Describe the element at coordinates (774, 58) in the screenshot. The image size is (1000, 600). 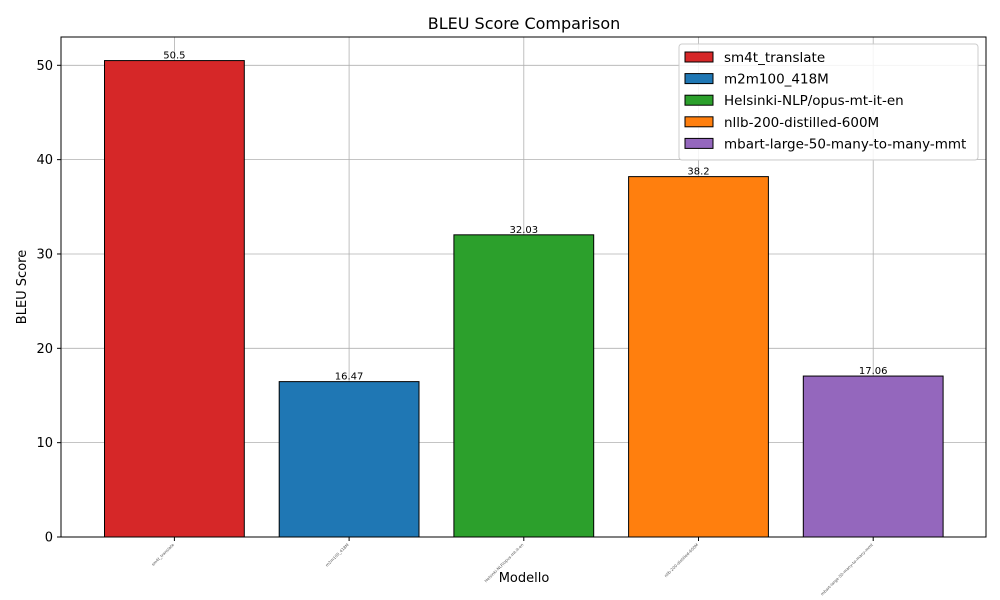
I see `legend-label: sm4t_translate` at that location.